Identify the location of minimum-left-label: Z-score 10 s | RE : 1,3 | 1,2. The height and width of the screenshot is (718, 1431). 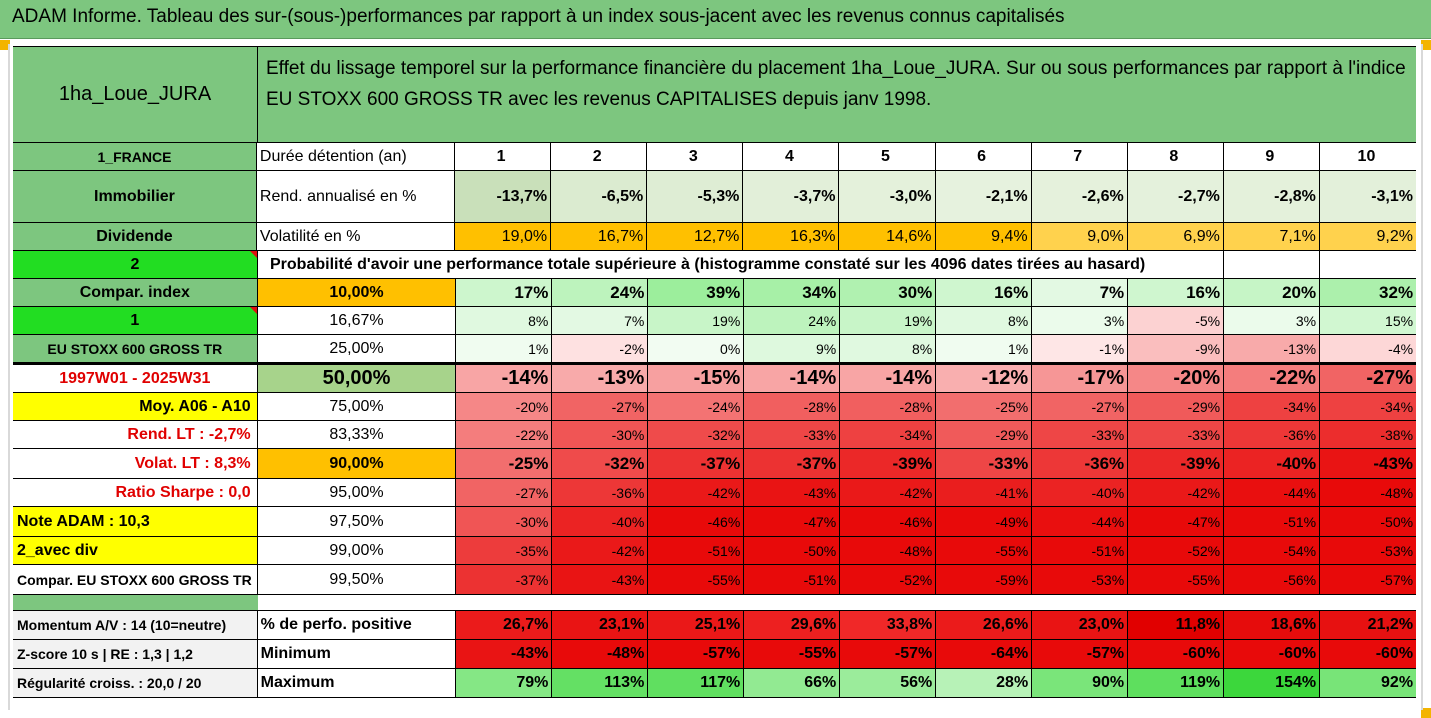
(135, 654).